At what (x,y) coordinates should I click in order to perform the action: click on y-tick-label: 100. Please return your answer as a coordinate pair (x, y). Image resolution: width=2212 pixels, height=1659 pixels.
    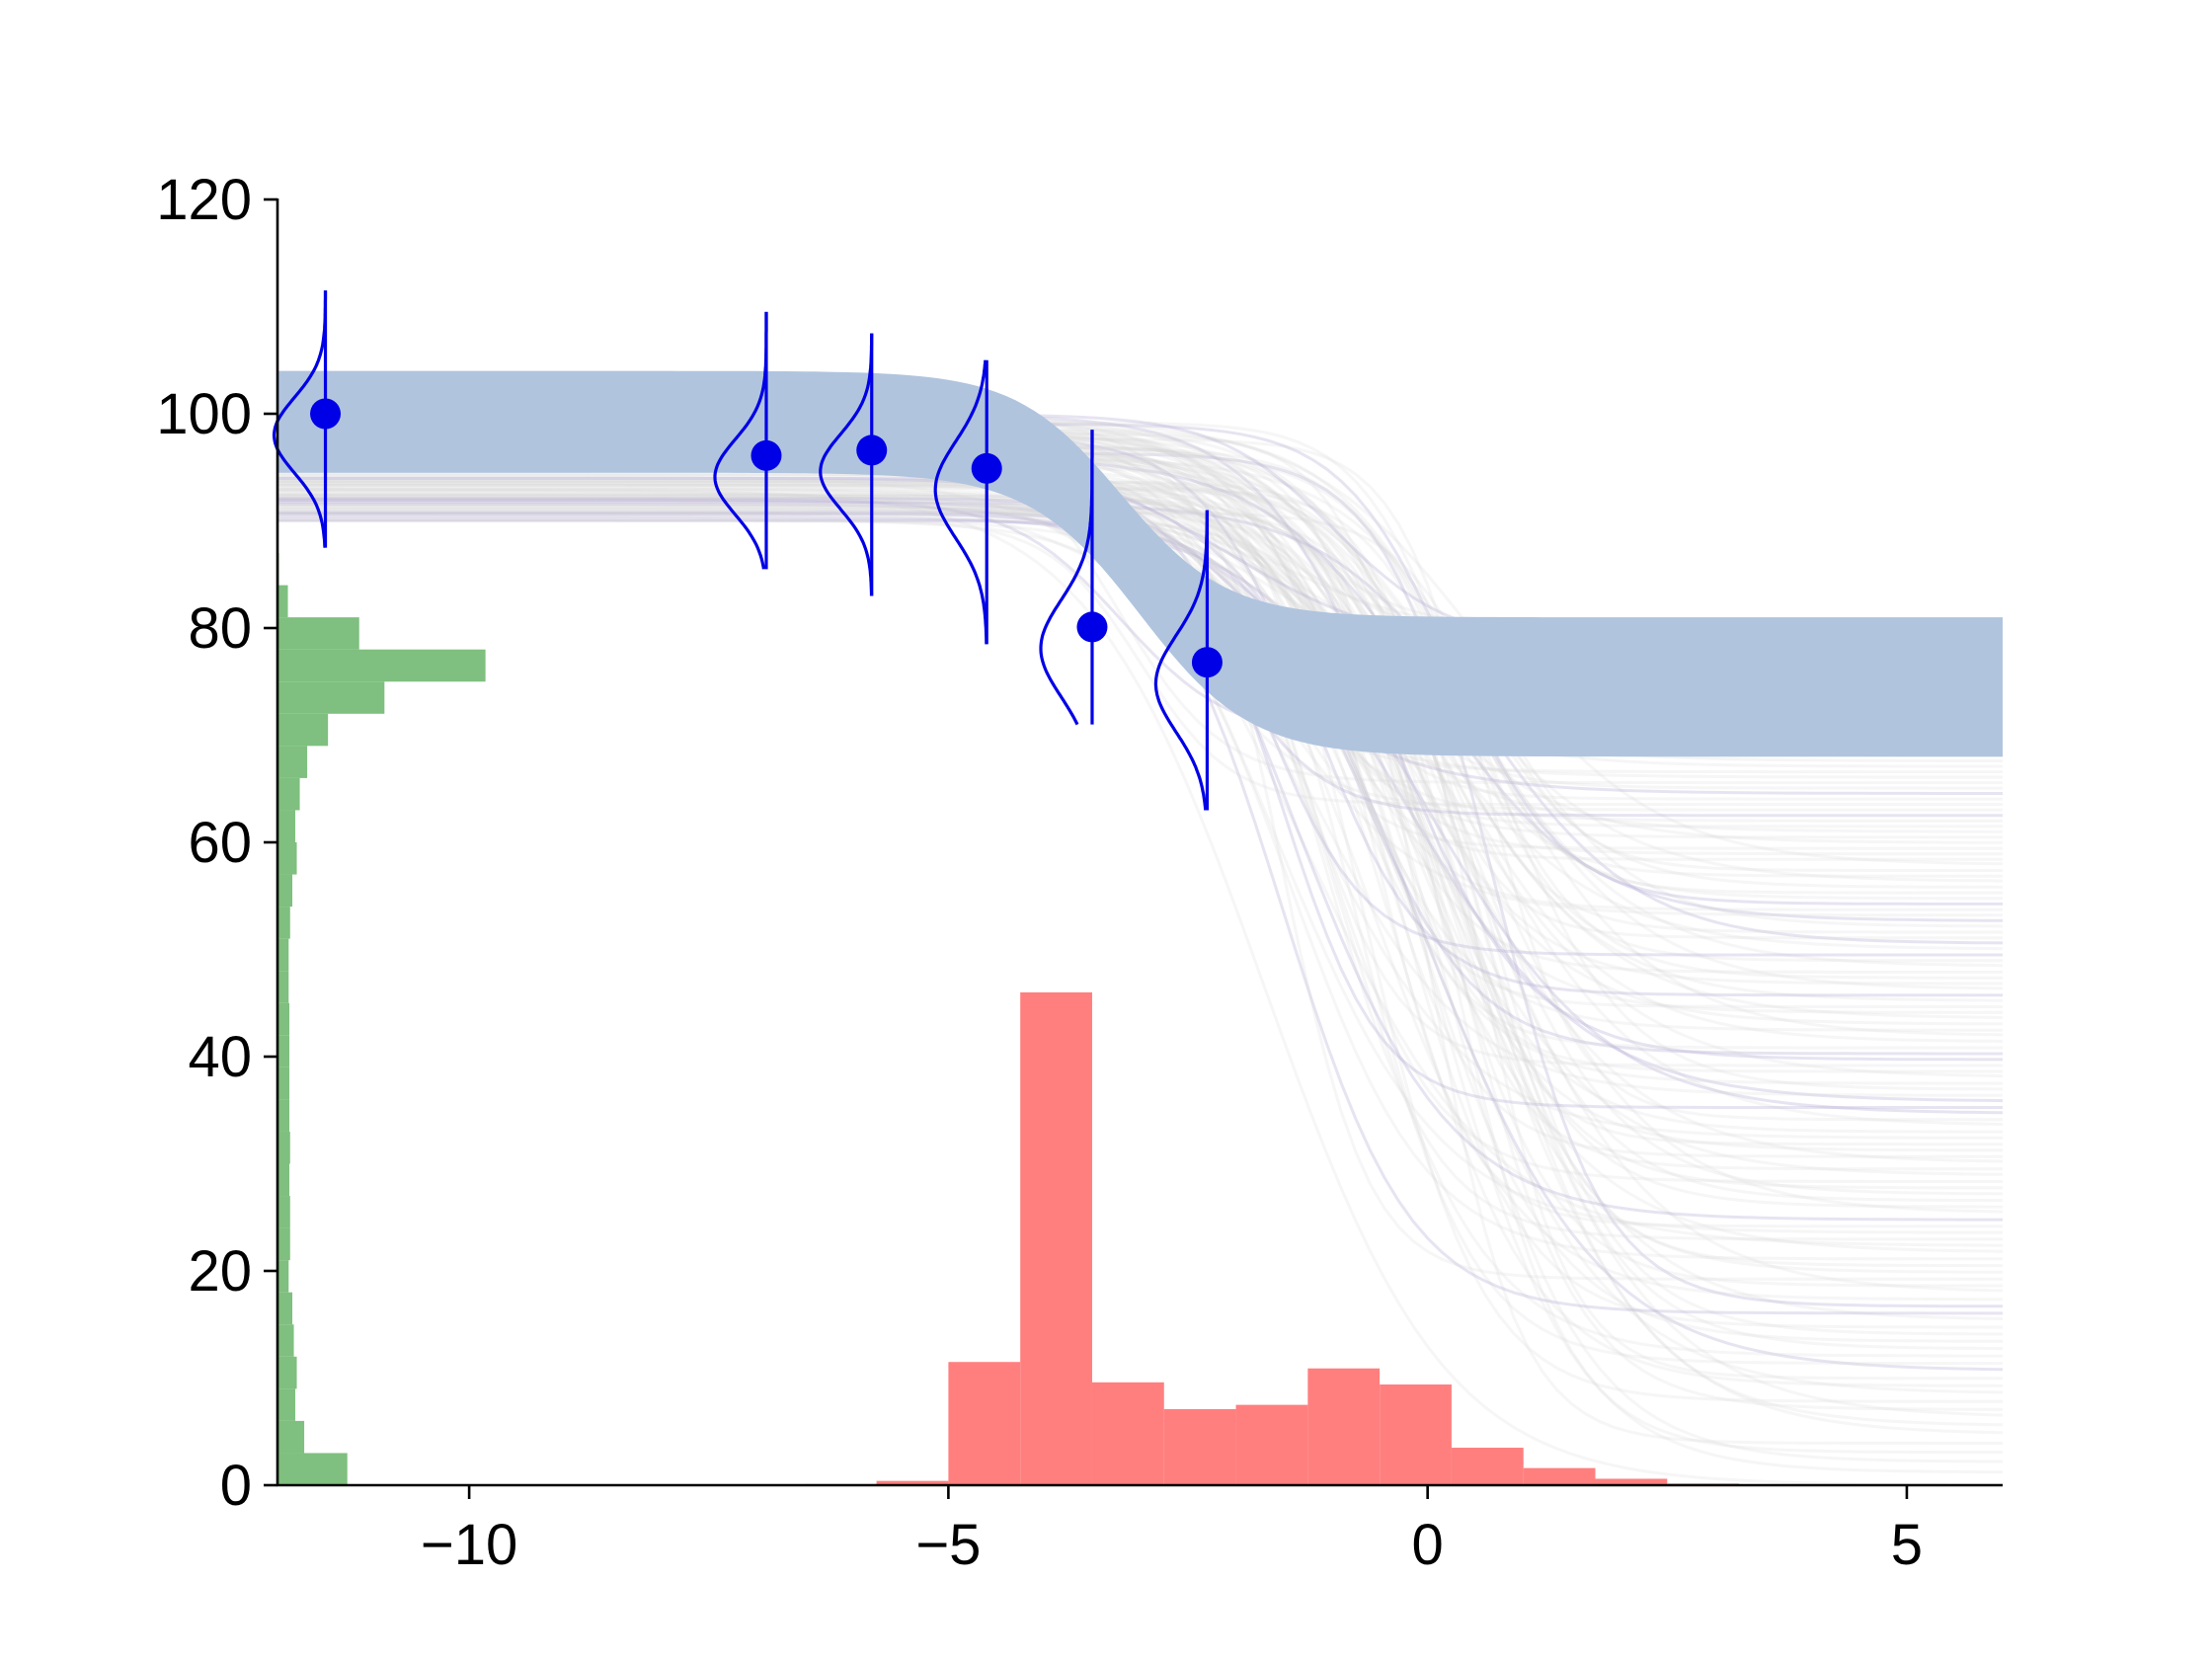
    Looking at the image, I should click on (204, 414).